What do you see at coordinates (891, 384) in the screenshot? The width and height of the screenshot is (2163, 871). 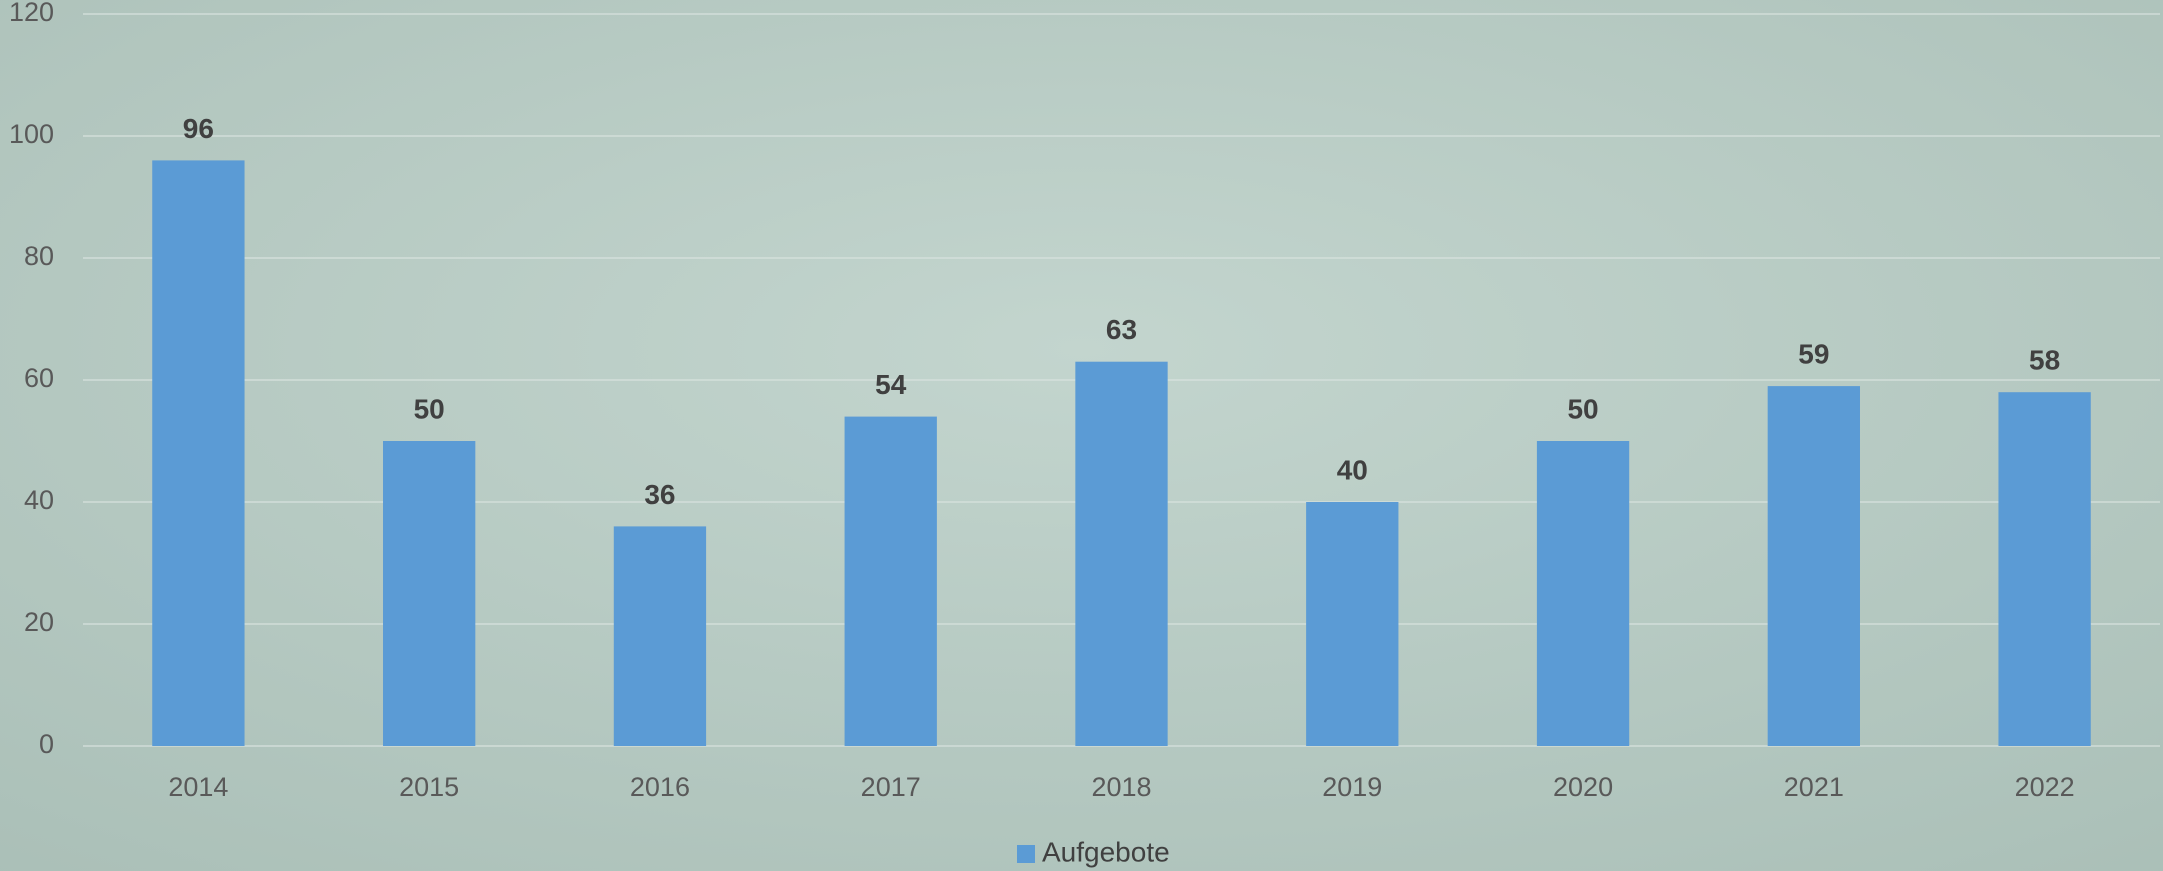 I see `data-label: 54` at bounding box center [891, 384].